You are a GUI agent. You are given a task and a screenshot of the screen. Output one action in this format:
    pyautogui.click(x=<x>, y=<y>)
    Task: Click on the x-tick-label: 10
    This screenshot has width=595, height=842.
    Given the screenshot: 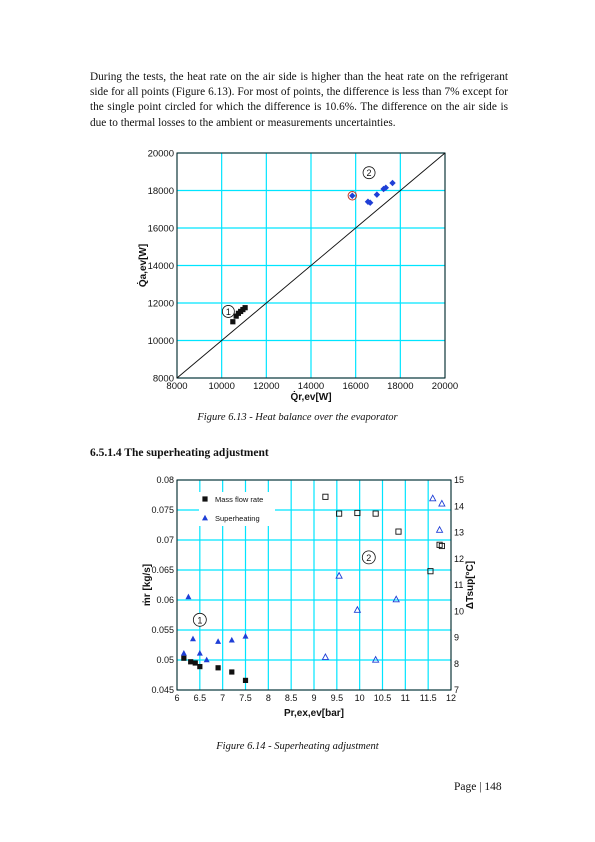 What is the action you would take?
    pyautogui.click(x=360, y=698)
    